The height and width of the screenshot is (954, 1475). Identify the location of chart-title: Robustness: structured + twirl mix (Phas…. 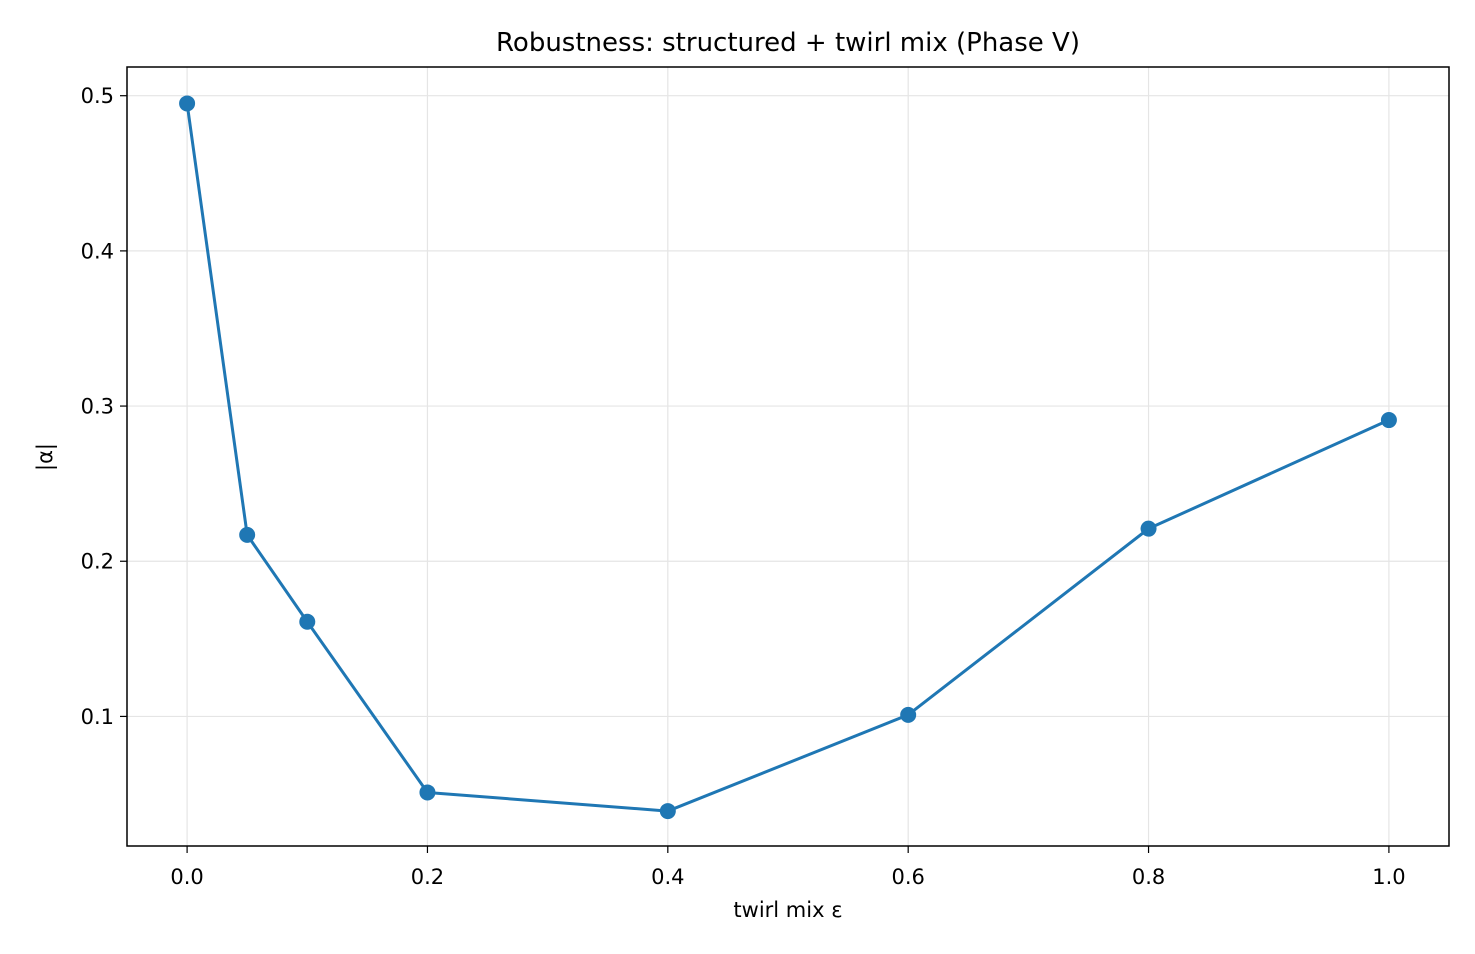
(788, 43).